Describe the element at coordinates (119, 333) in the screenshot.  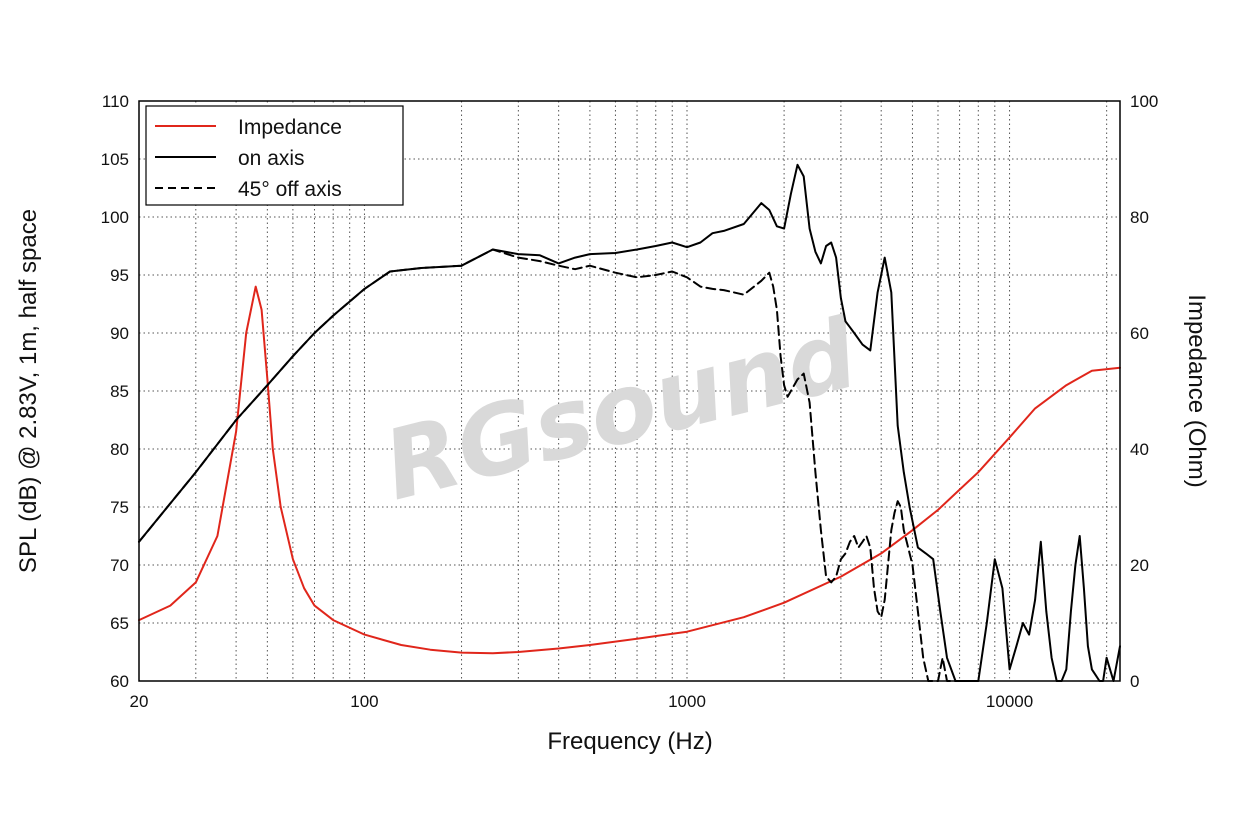
I see `y-tick-label: 90` at that location.